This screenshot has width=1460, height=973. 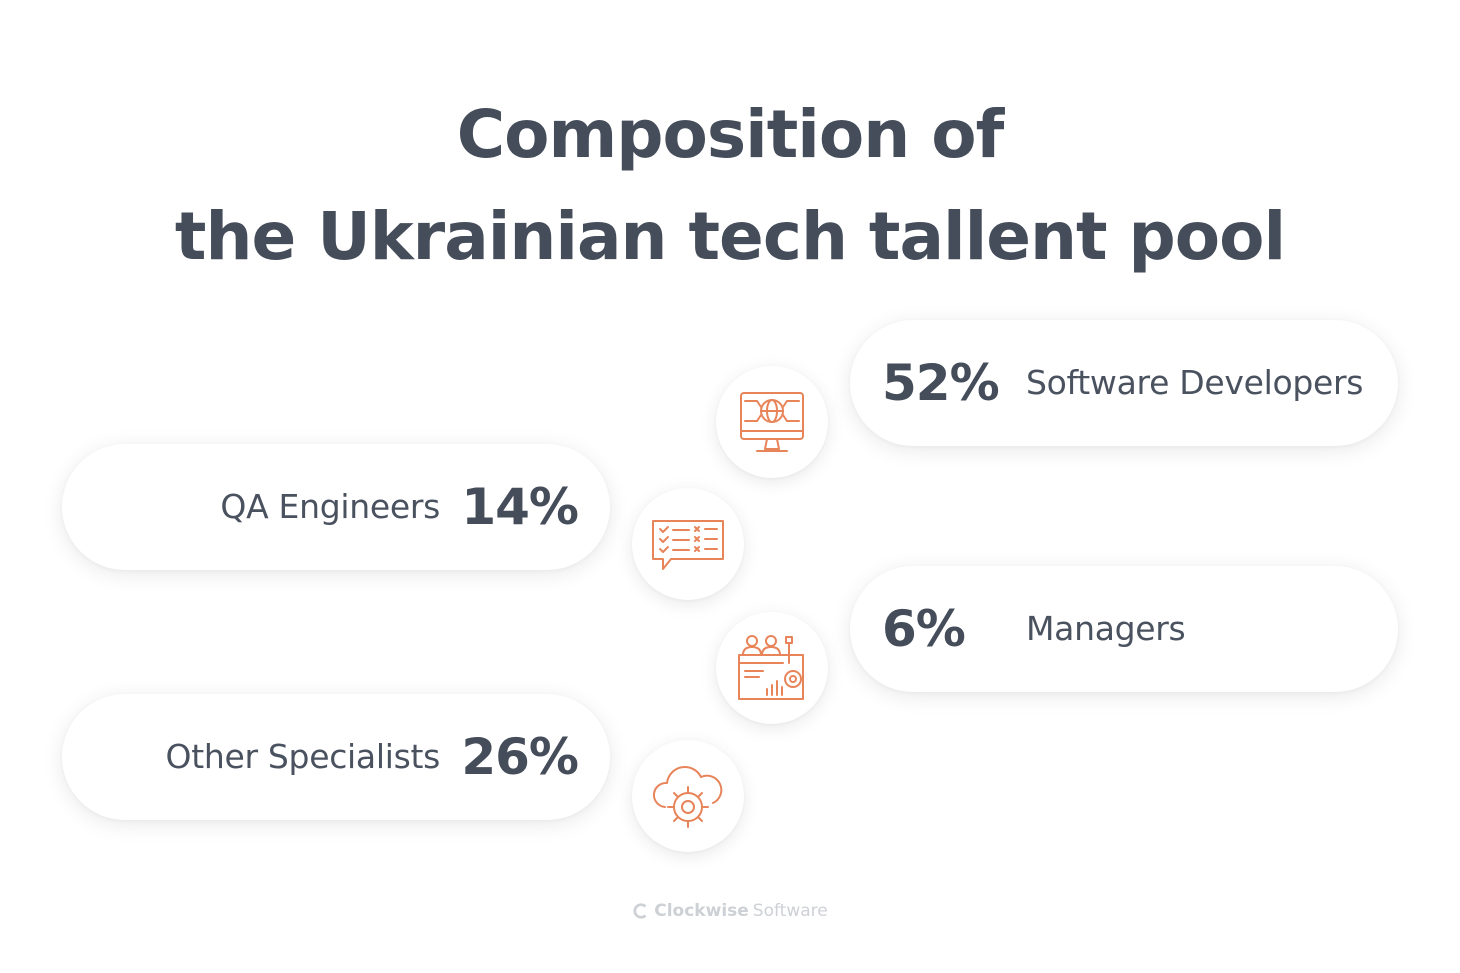 What do you see at coordinates (941, 383) in the screenshot?
I see `stat-percent: 52%` at bounding box center [941, 383].